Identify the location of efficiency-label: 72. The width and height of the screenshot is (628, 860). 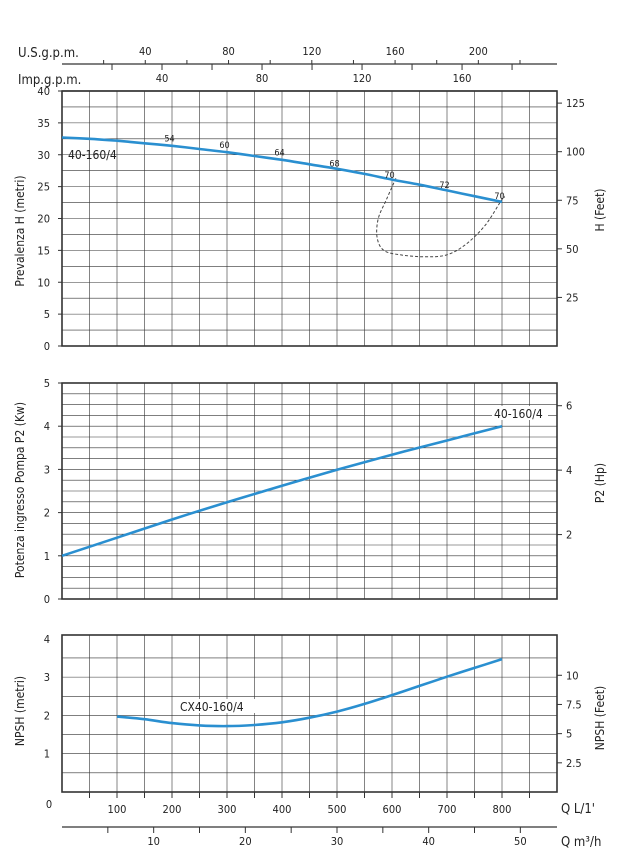
(444, 186).